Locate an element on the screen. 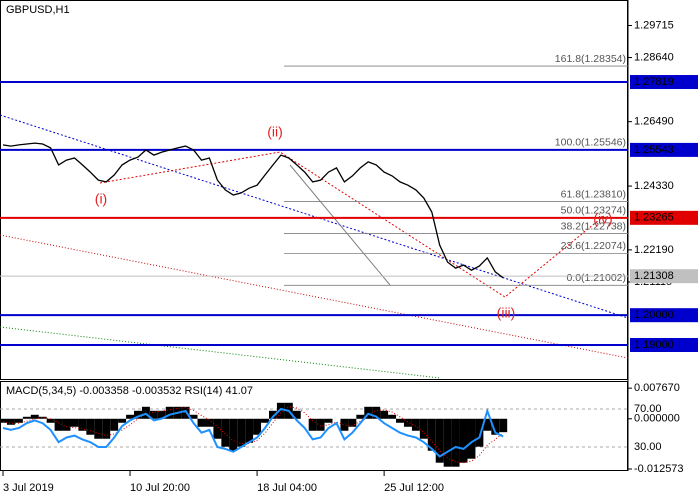 This screenshot has width=700, height=500. wave-label: (i) is located at coordinates (101, 199).